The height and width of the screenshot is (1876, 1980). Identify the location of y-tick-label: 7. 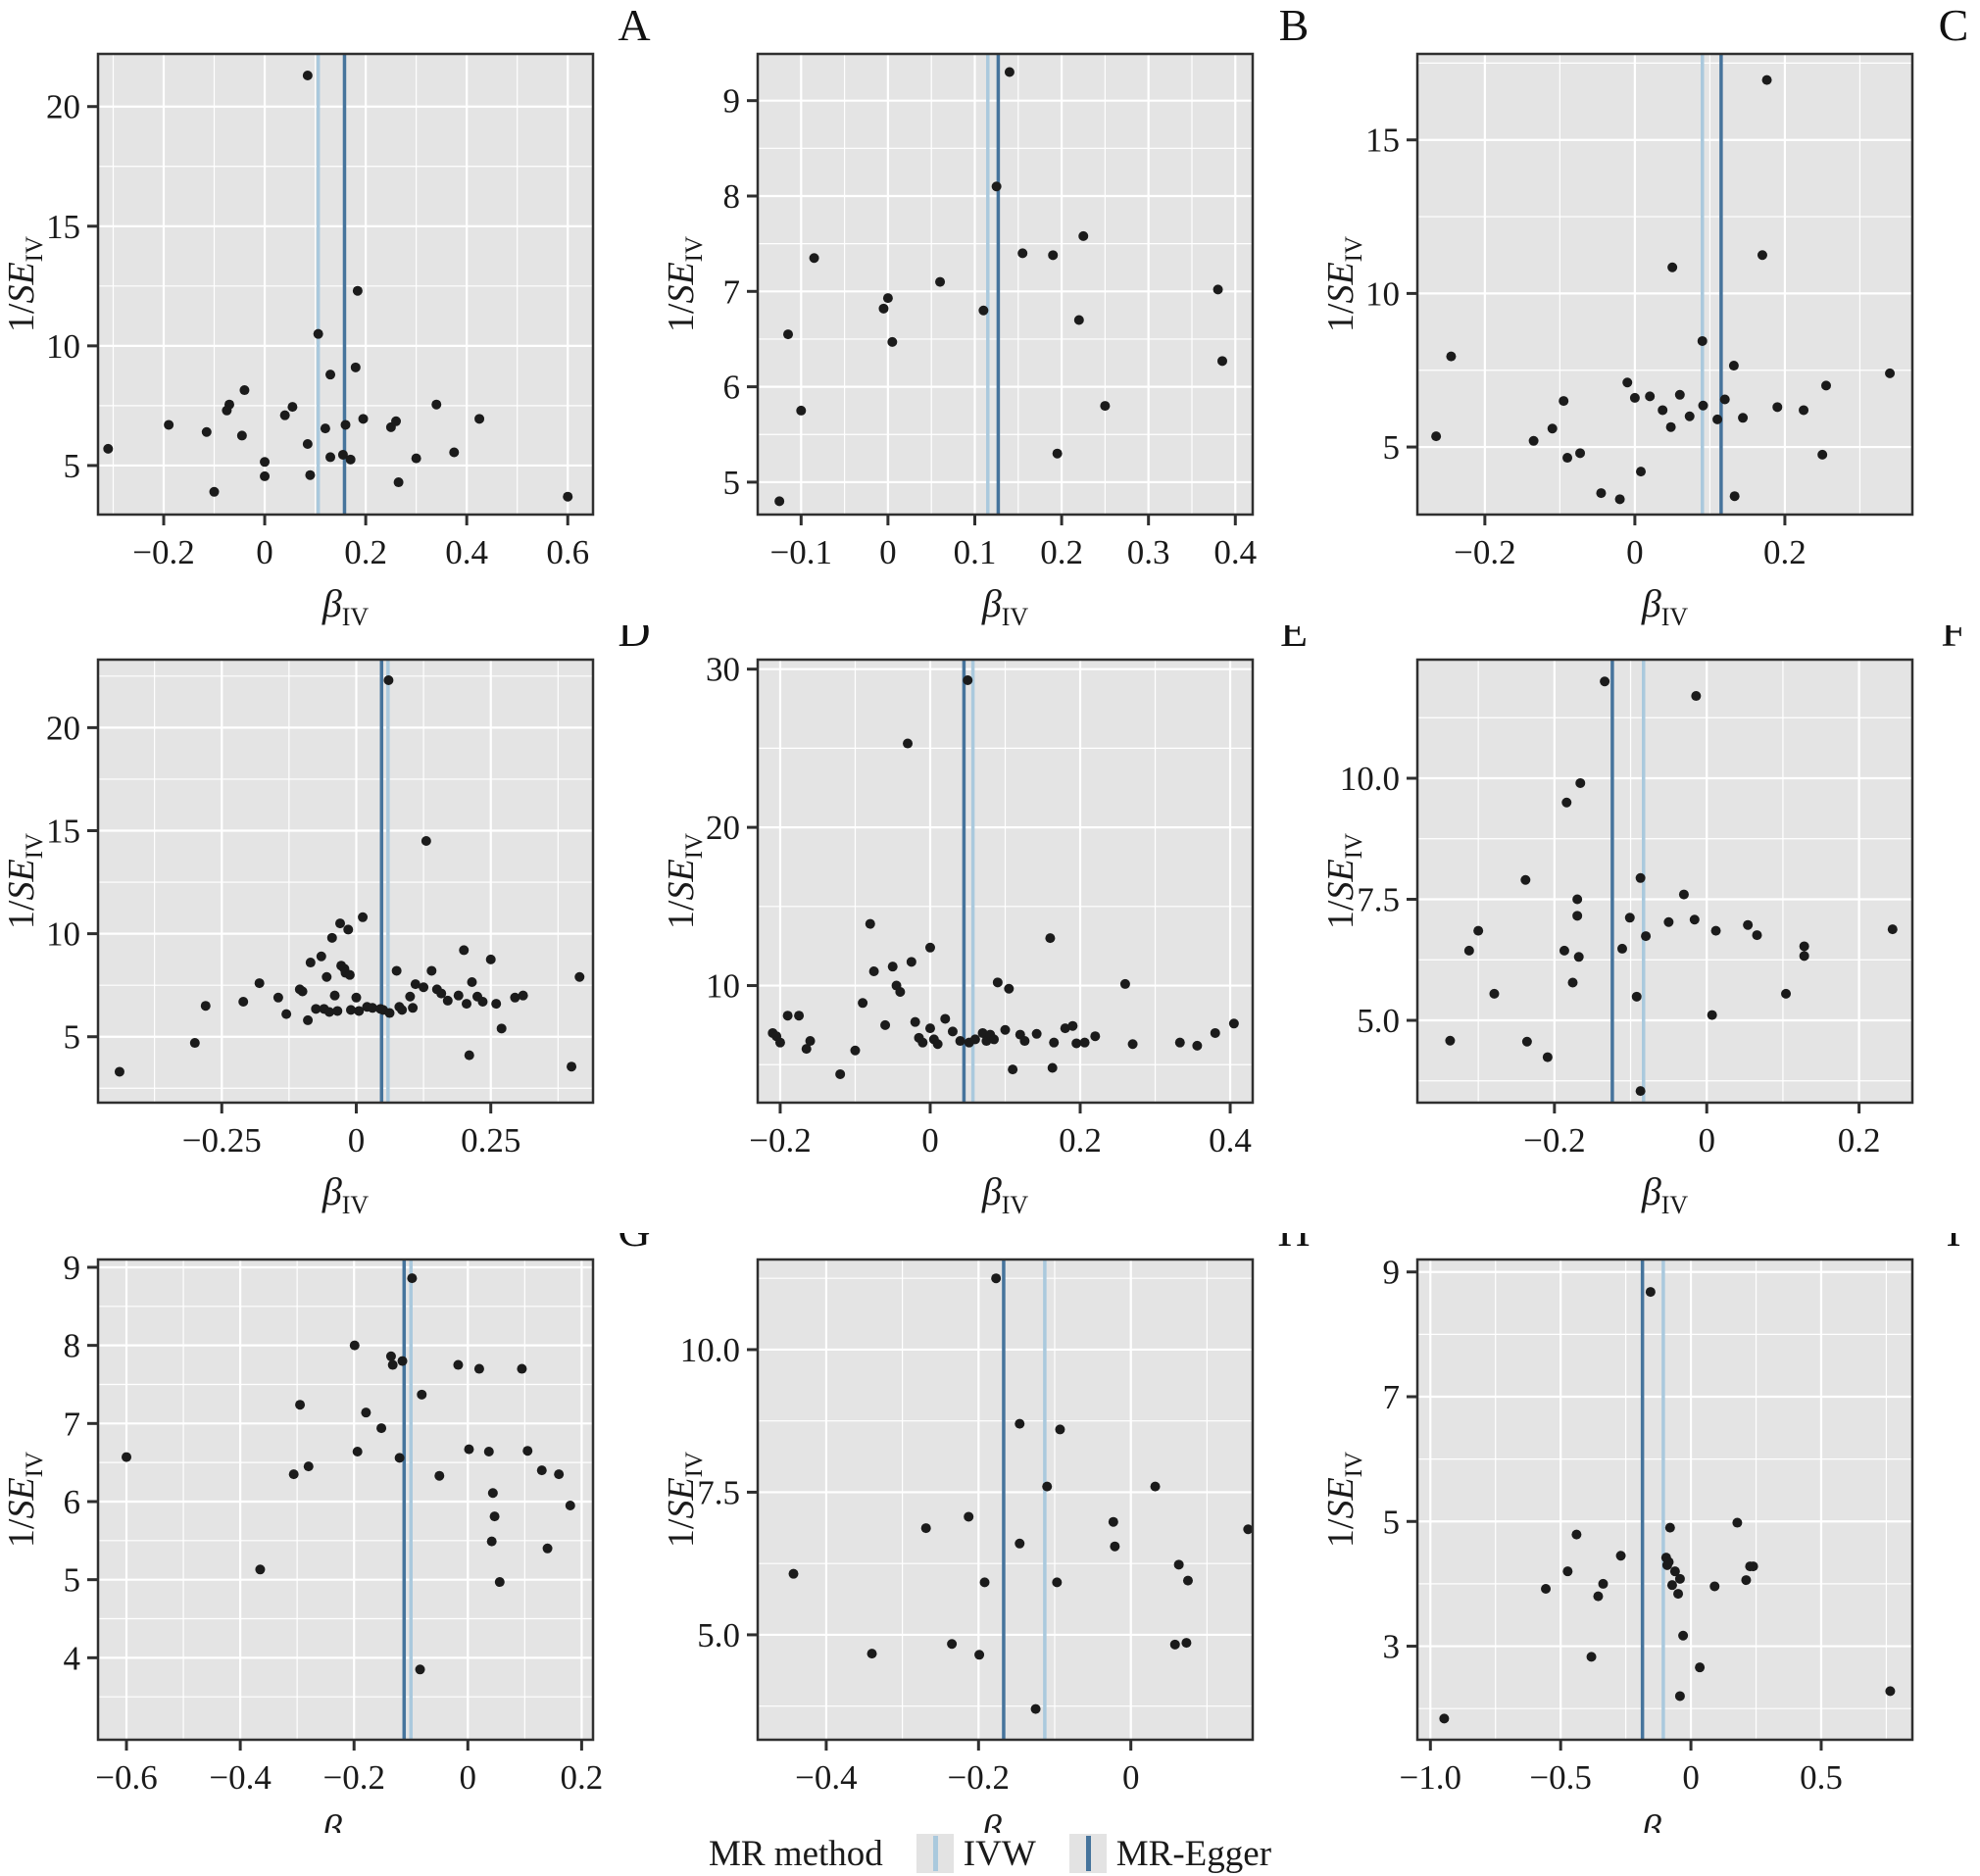
(732, 291).